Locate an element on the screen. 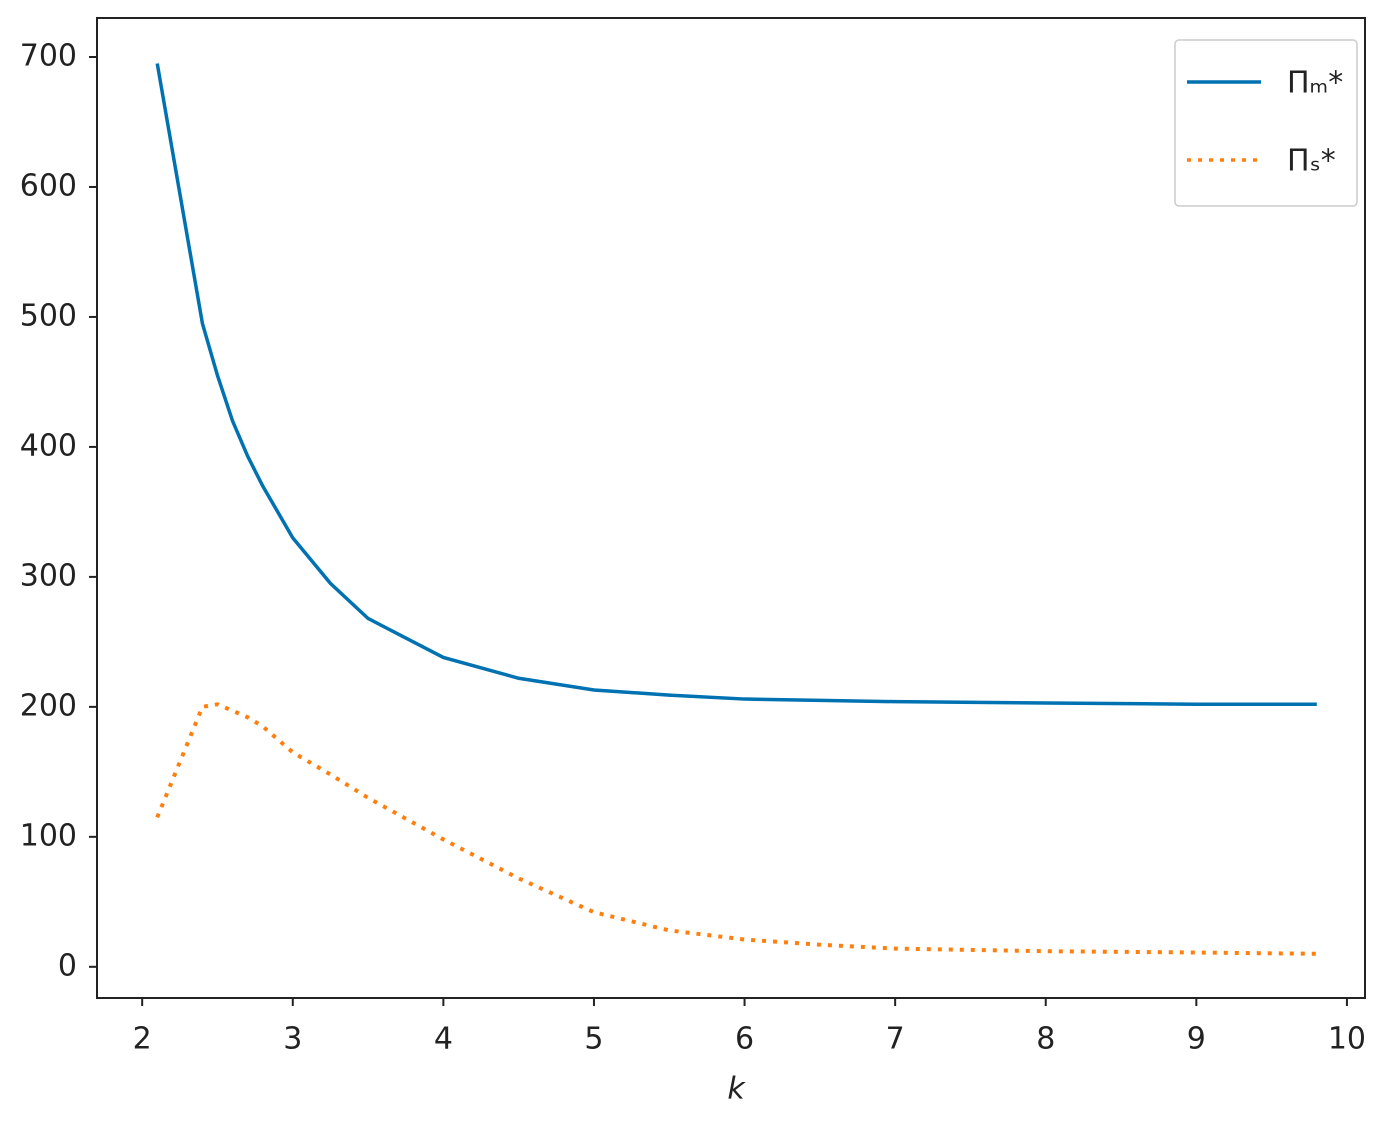  y-tick-label: 600 is located at coordinates (48, 185).